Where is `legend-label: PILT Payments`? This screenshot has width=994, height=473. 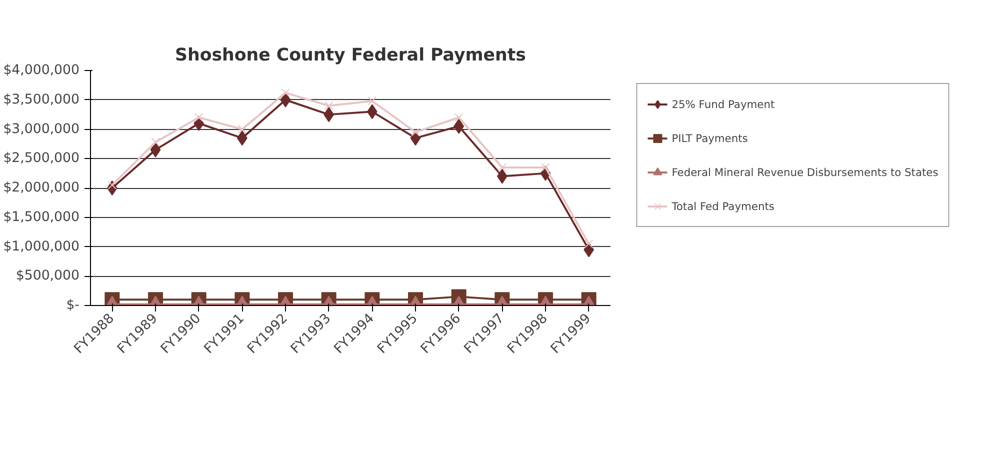 legend-label: PILT Payments is located at coordinates (710, 138).